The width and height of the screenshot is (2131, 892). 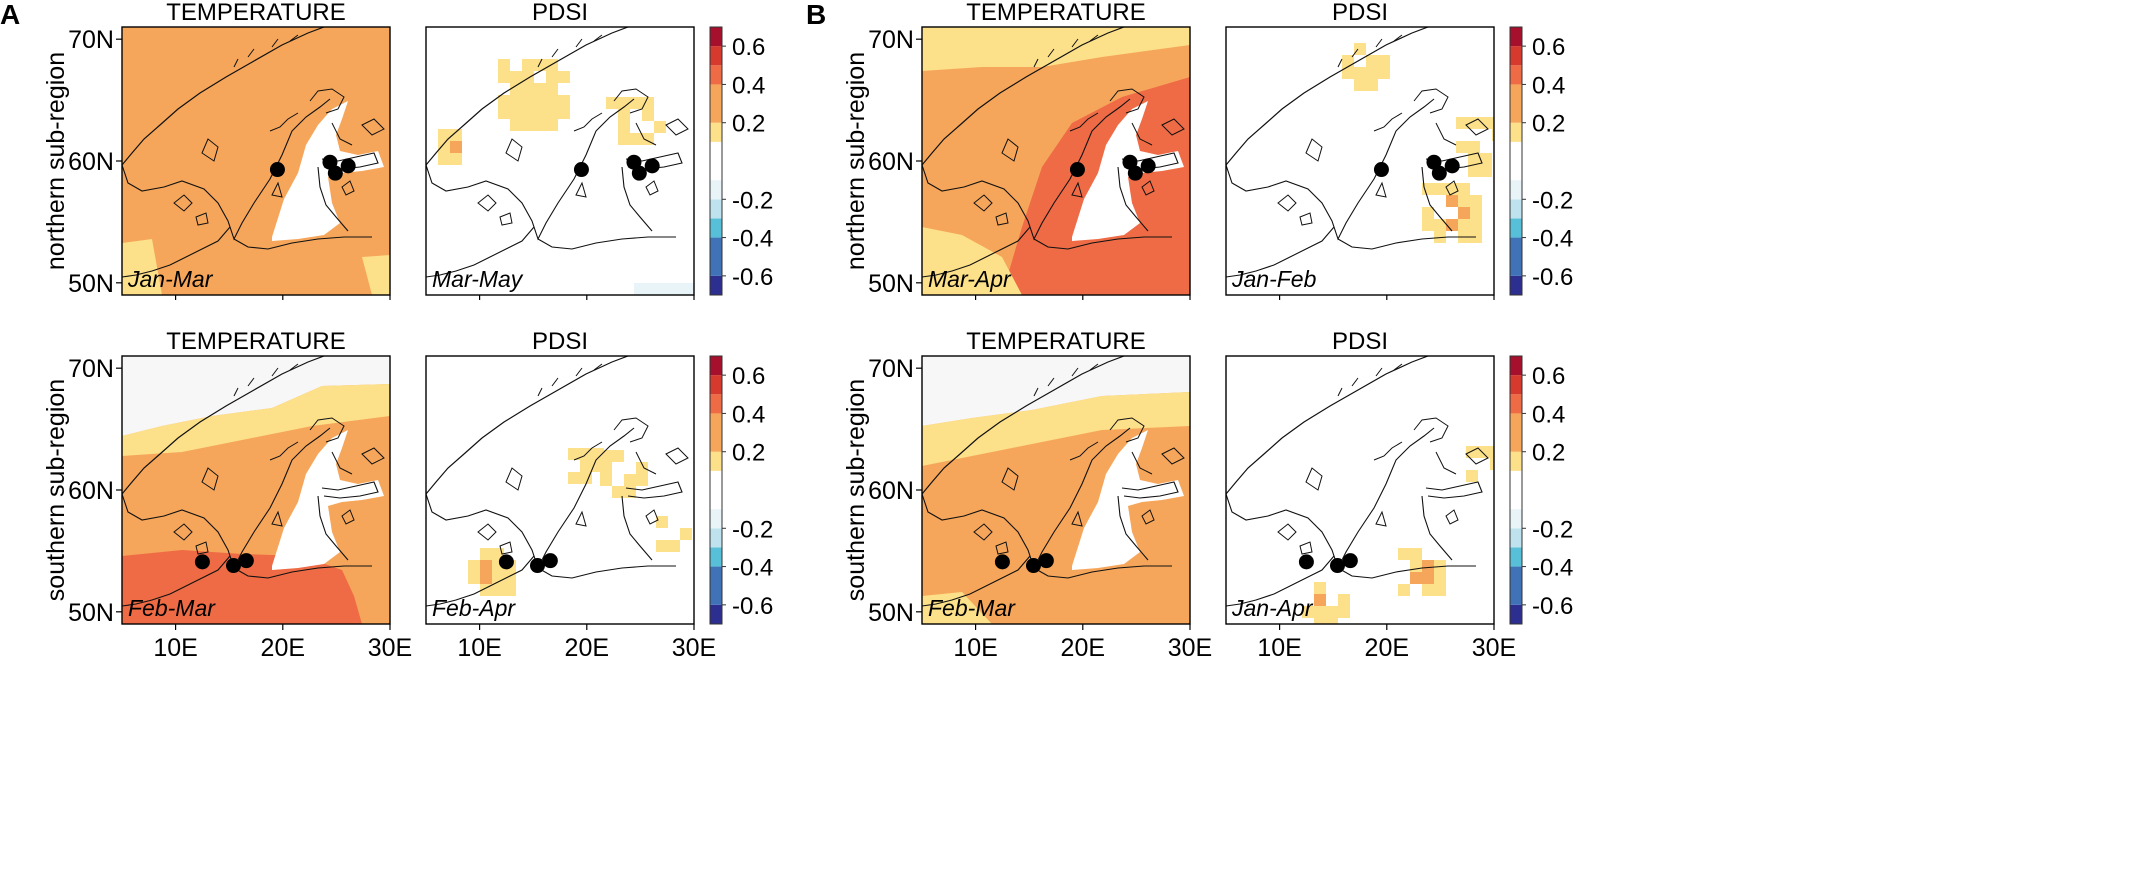 I want to click on x-tick-label: 30E, so click(x=390, y=648).